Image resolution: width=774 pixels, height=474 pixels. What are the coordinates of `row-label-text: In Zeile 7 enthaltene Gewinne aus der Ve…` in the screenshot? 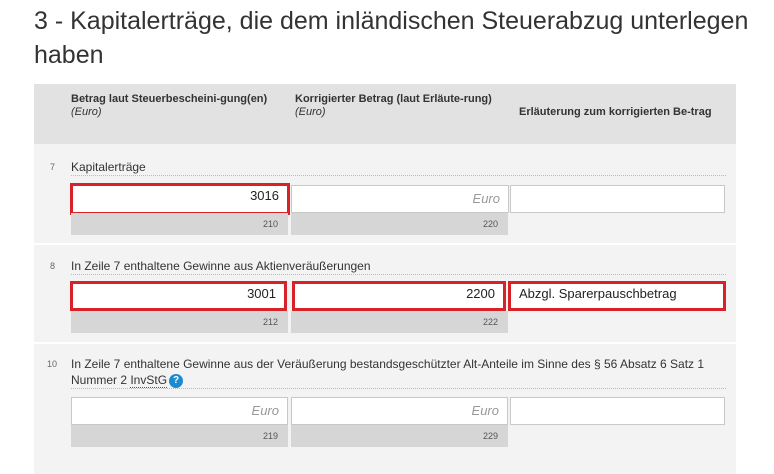 It's located at (388, 372).